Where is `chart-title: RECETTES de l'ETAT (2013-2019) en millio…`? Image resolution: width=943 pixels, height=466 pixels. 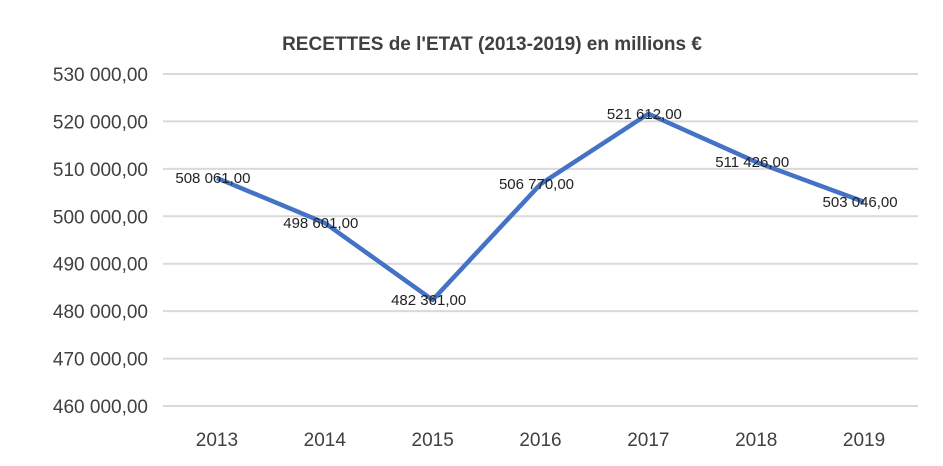 chart-title: RECETTES de l'ETAT (2013-2019) en millio… is located at coordinates (492, 44).